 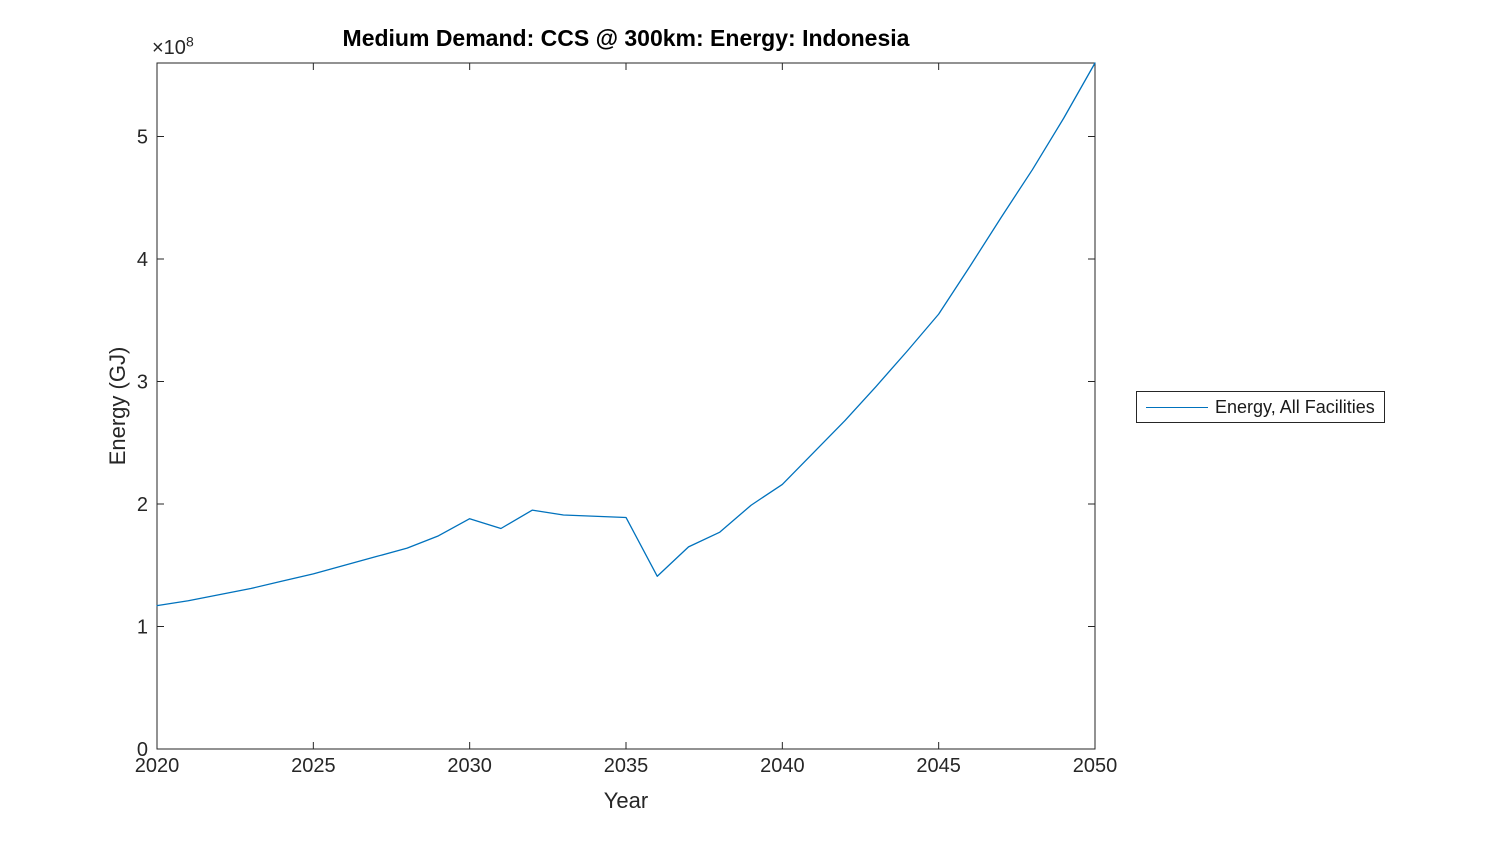 I want to click on legend-entry-label: Energy, All Facilities, so click(x=1295, y=406).